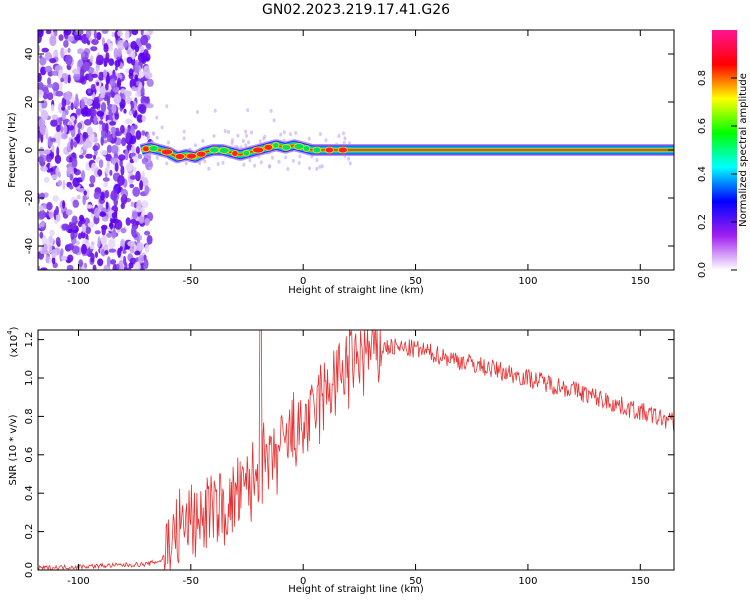 The width and height of the screenshot is (750, 600). Describe the element at coordinates (702, 78) in the screenshot. I see `colorbar-tick-label: 0.8` at that location.